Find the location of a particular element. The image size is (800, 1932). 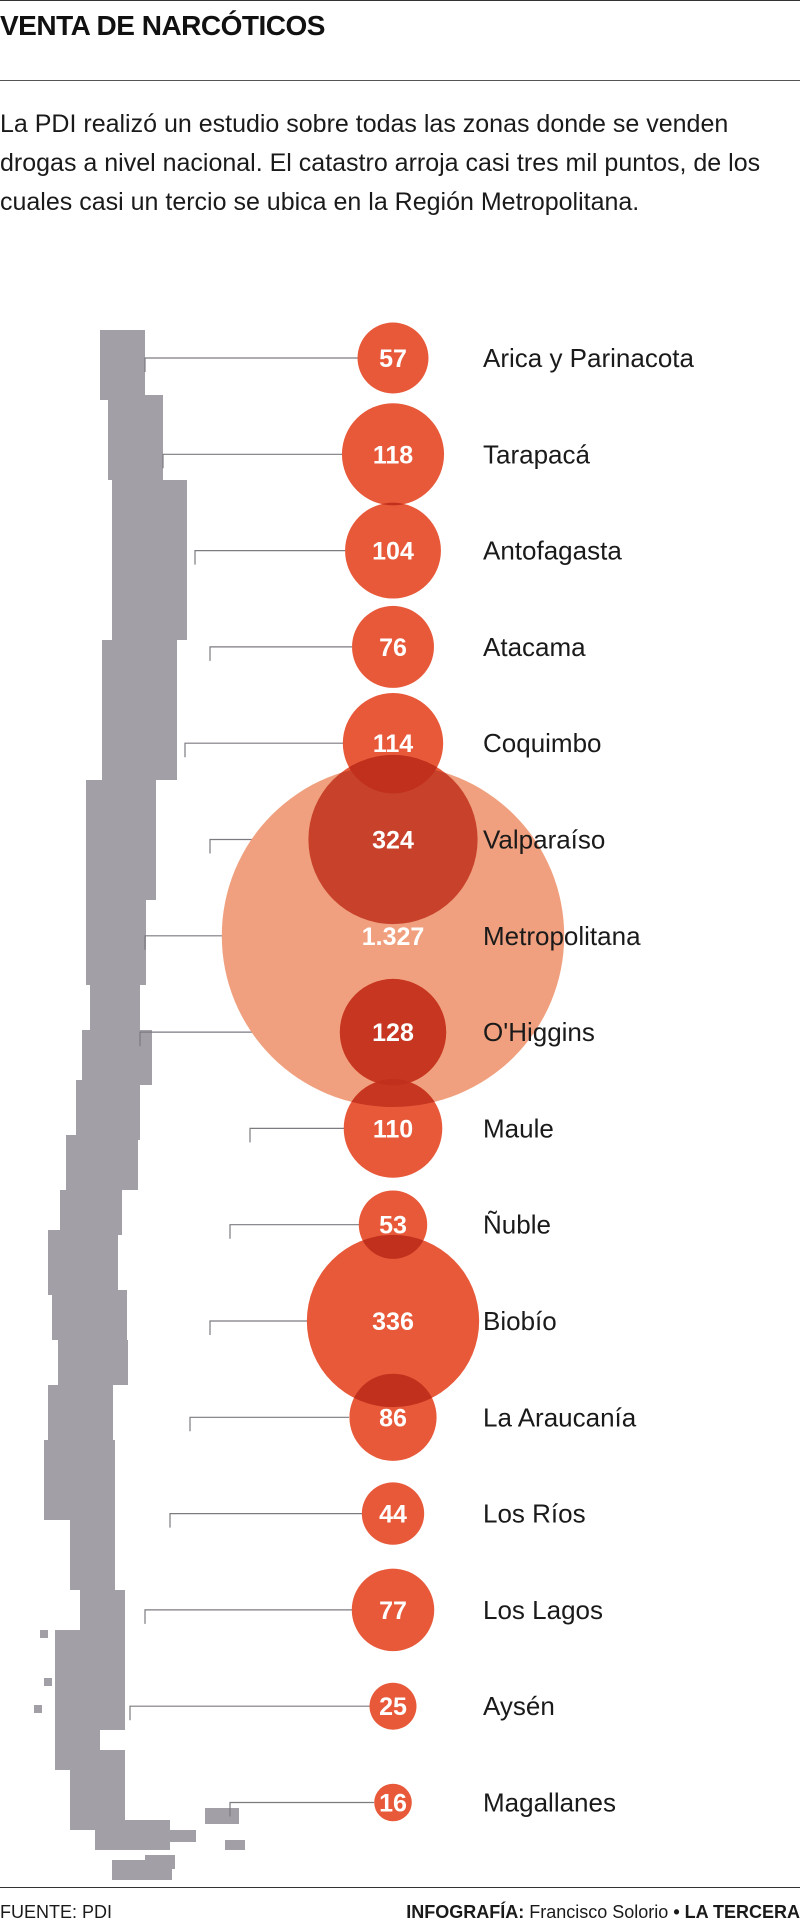

bubble-magallanes is located at coordinates (393, 1802).